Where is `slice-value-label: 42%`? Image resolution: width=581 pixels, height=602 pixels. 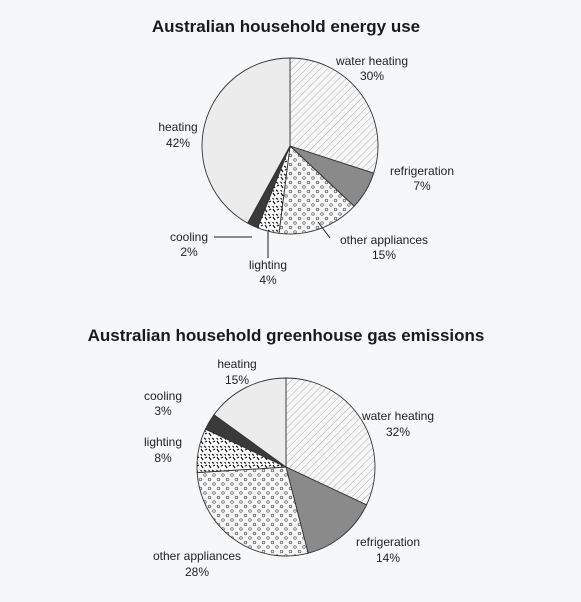 slice-value-label: 42% is located at coordinates (178, 143).